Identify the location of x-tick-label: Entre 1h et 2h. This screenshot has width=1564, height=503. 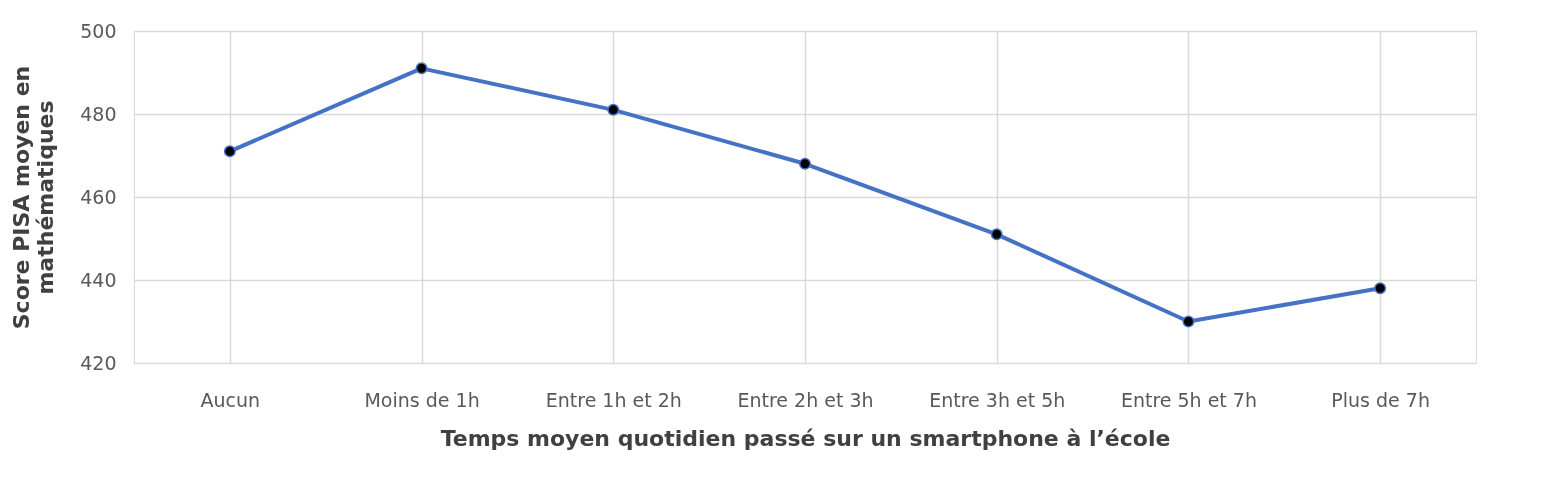
(613, 399).